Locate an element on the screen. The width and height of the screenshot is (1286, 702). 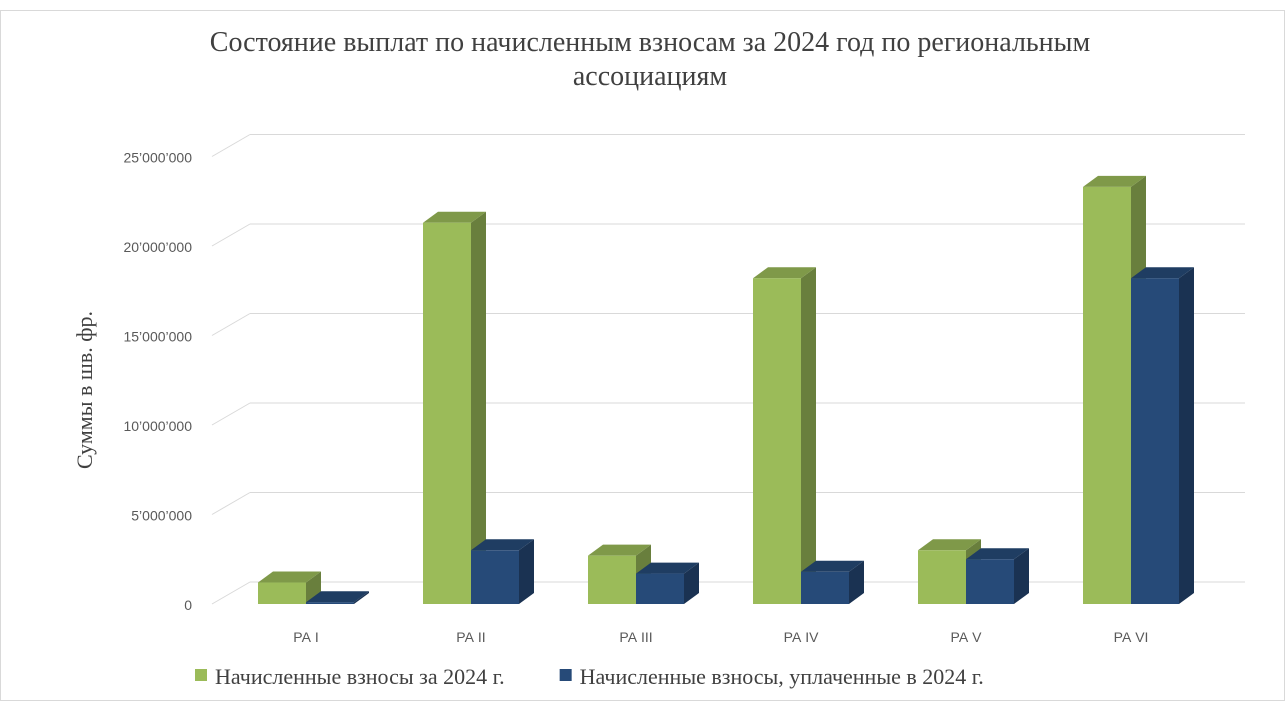
y-tick-label: 15’000’000 is located at coordinates (157, 337).